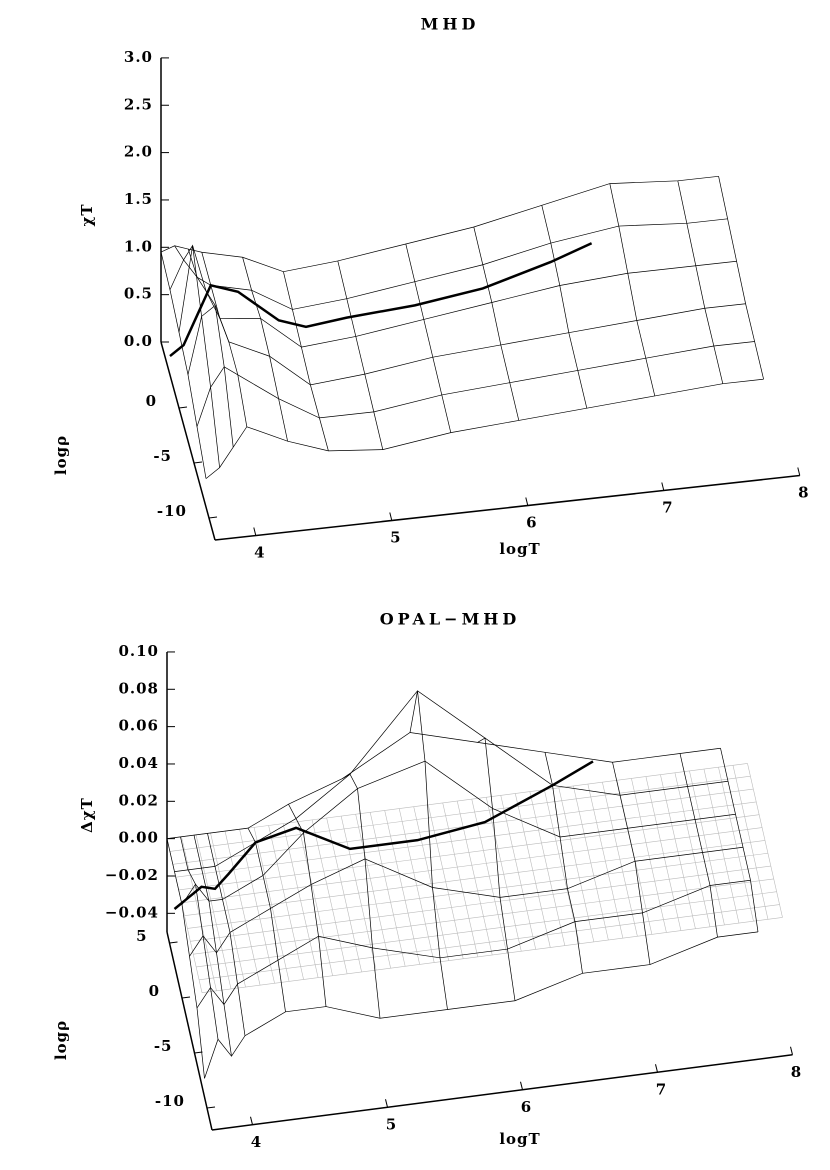 The width and height of the screenshot is (830, 1170). I want to click on z-tick-label: 0.06, so click(138, 726).